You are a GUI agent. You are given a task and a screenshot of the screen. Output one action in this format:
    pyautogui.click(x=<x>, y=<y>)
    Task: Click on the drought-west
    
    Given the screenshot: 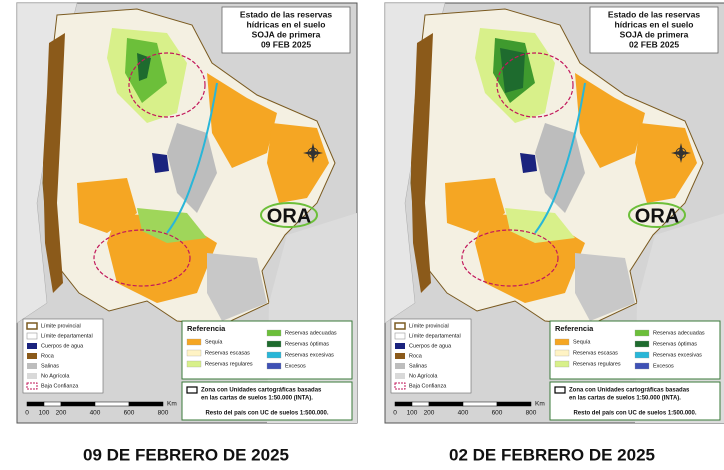 What is the action you would take?
    pyautogui.click(x=475, y=205)
    